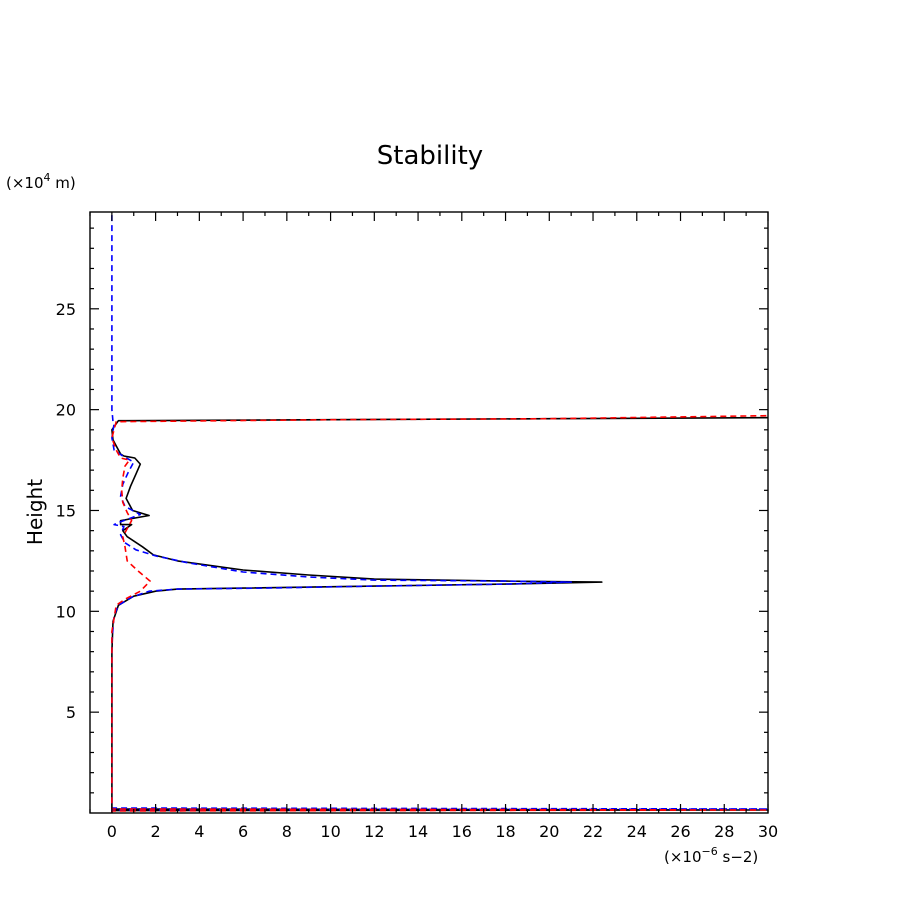 The height and width of the screenshot is (904, 904). What do you see at coordinates (35, 512) in the screenshot?
I see `y-axis-label: Height` at bounding box center [35, 512].